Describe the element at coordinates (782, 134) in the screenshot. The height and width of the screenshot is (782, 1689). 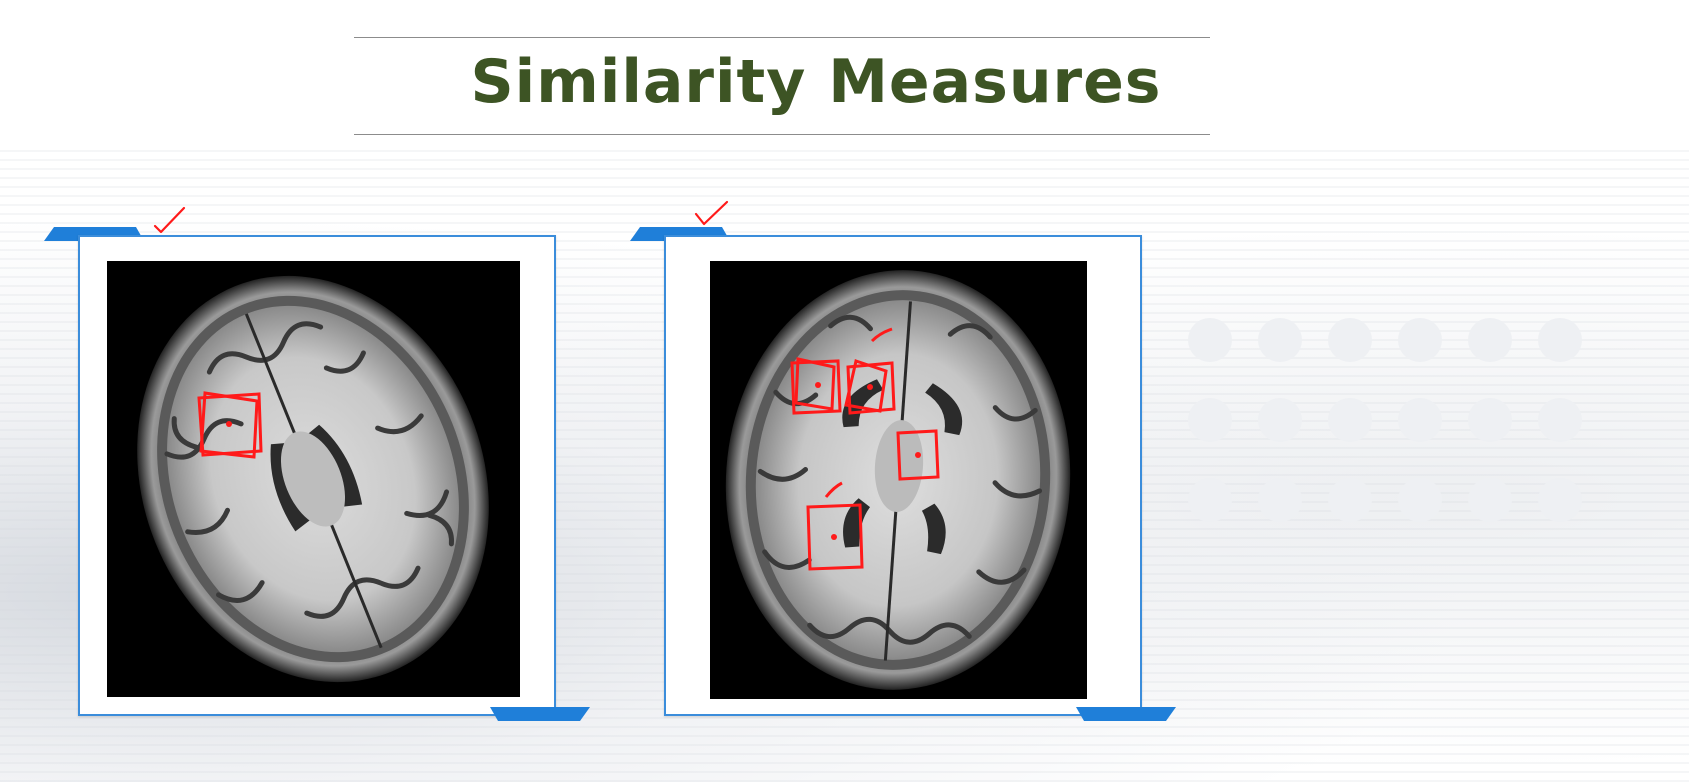
I see `title-bottom-rule` at that location.